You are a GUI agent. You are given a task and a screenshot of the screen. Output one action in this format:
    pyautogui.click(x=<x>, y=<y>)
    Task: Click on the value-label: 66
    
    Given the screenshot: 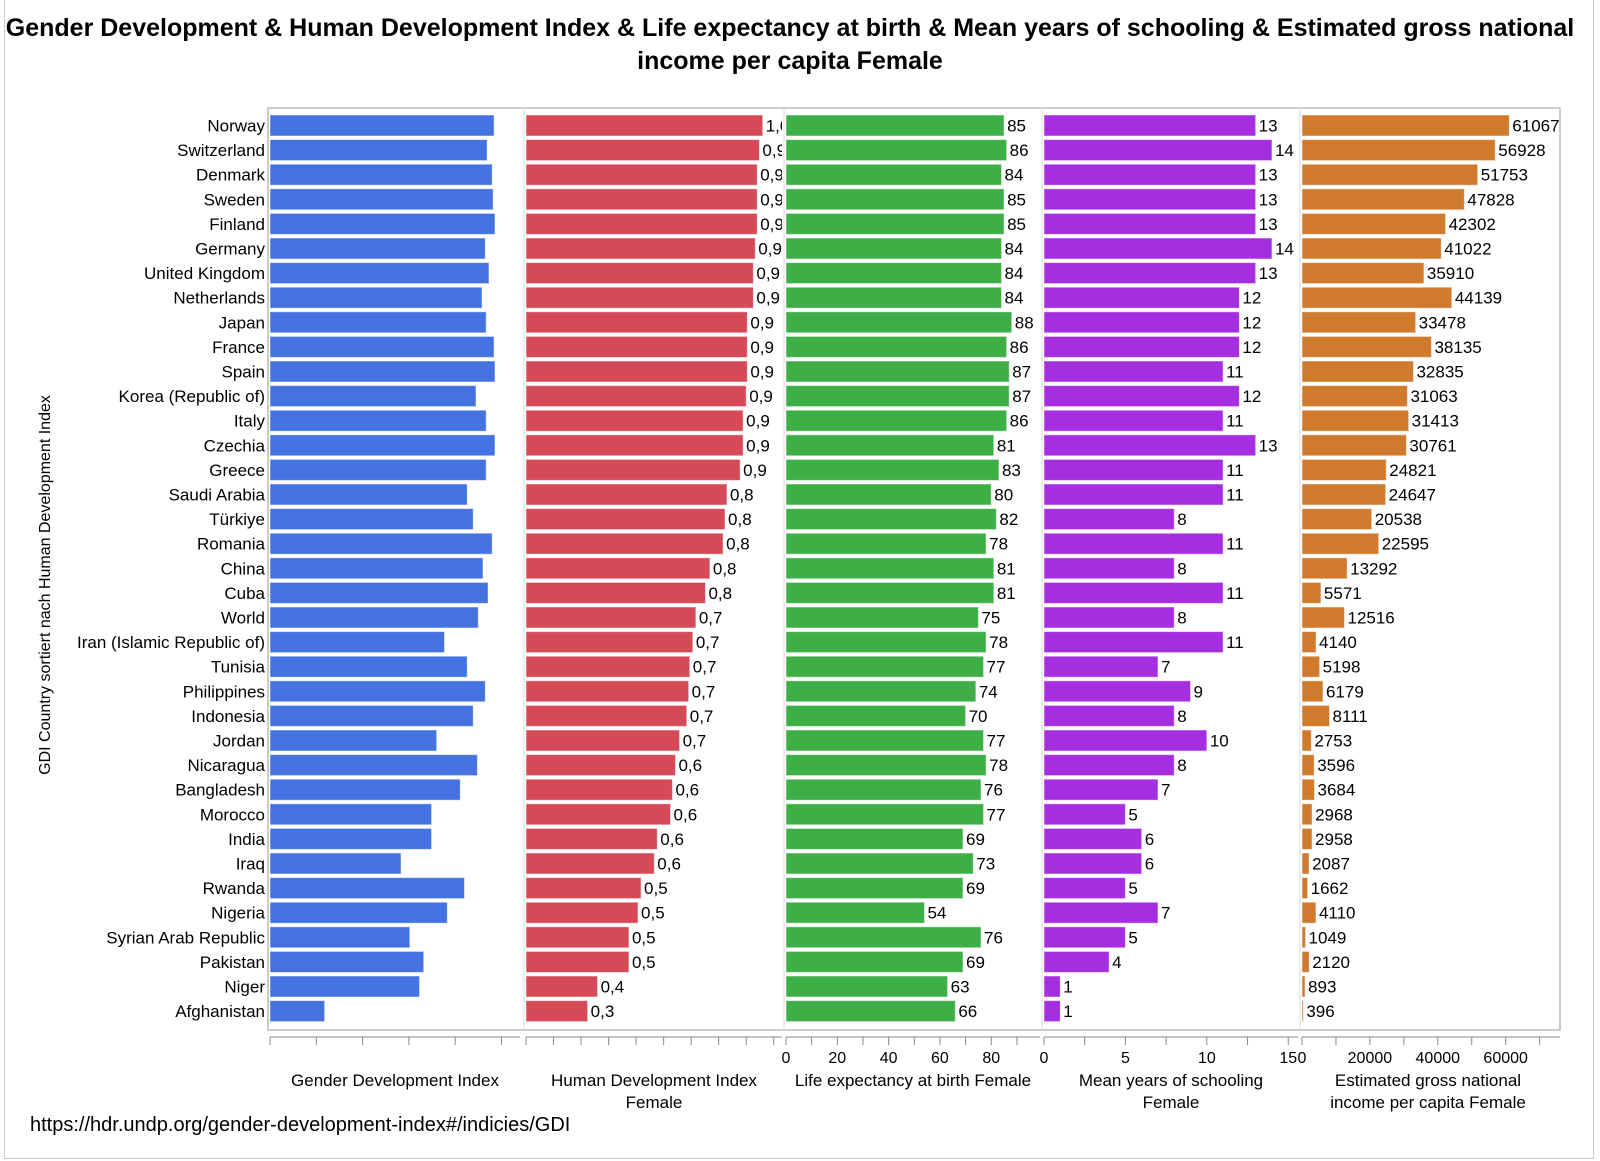 What is the action you would take?
    pyautogui.click(x=967, y=1011)
    